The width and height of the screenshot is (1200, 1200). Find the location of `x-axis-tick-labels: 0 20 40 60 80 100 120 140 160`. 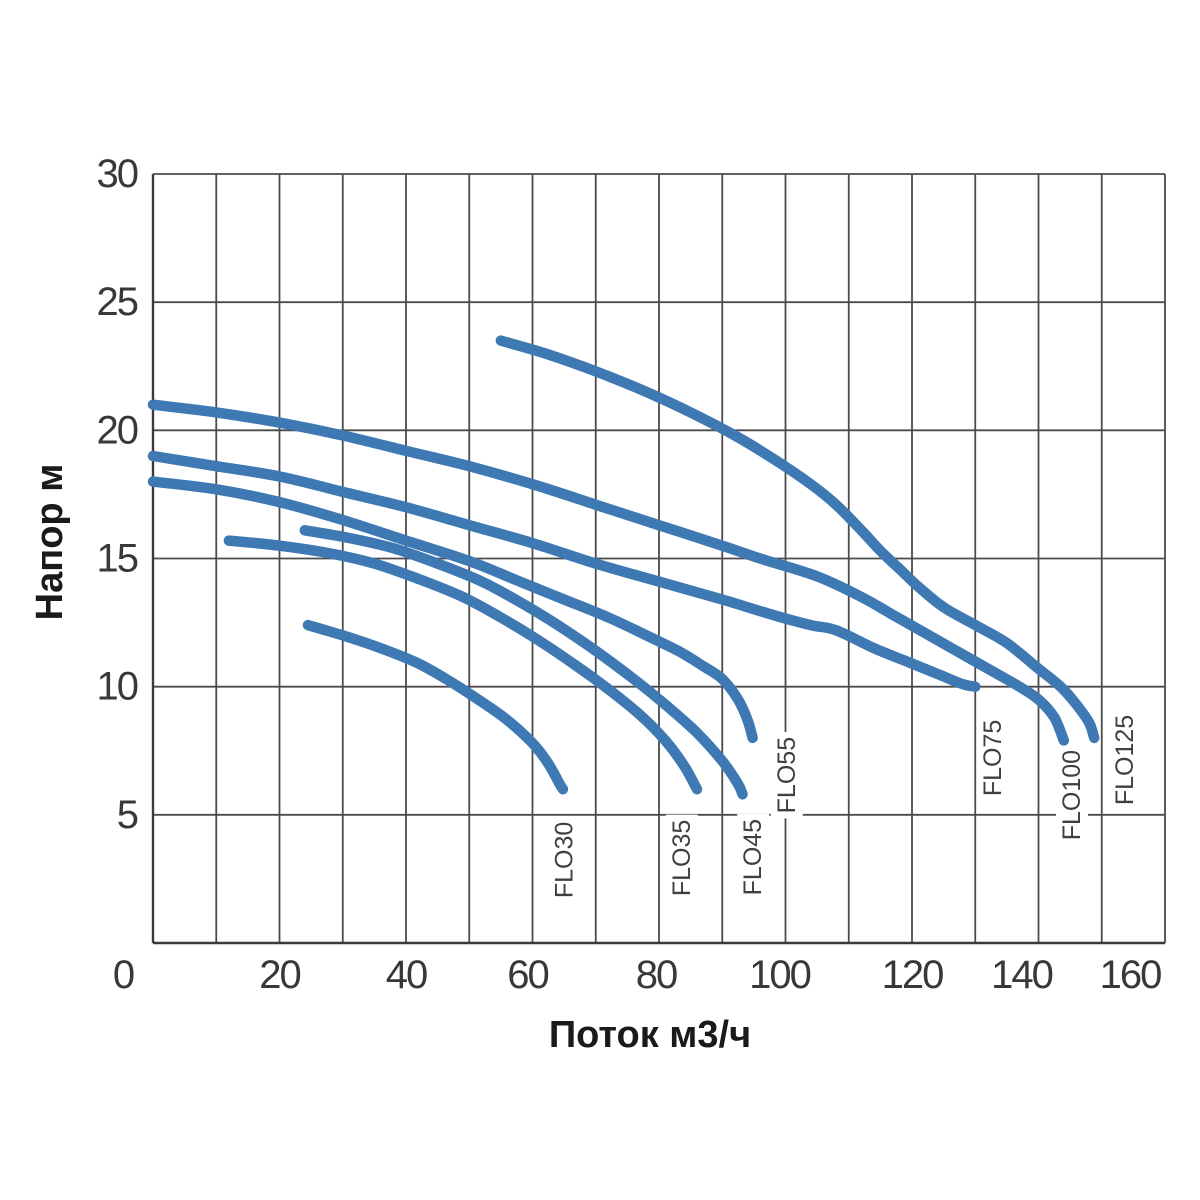

x-axis-tick-labels: 0 20 40 60 80 100 120 140 160 is located at coordinates (638, 975).